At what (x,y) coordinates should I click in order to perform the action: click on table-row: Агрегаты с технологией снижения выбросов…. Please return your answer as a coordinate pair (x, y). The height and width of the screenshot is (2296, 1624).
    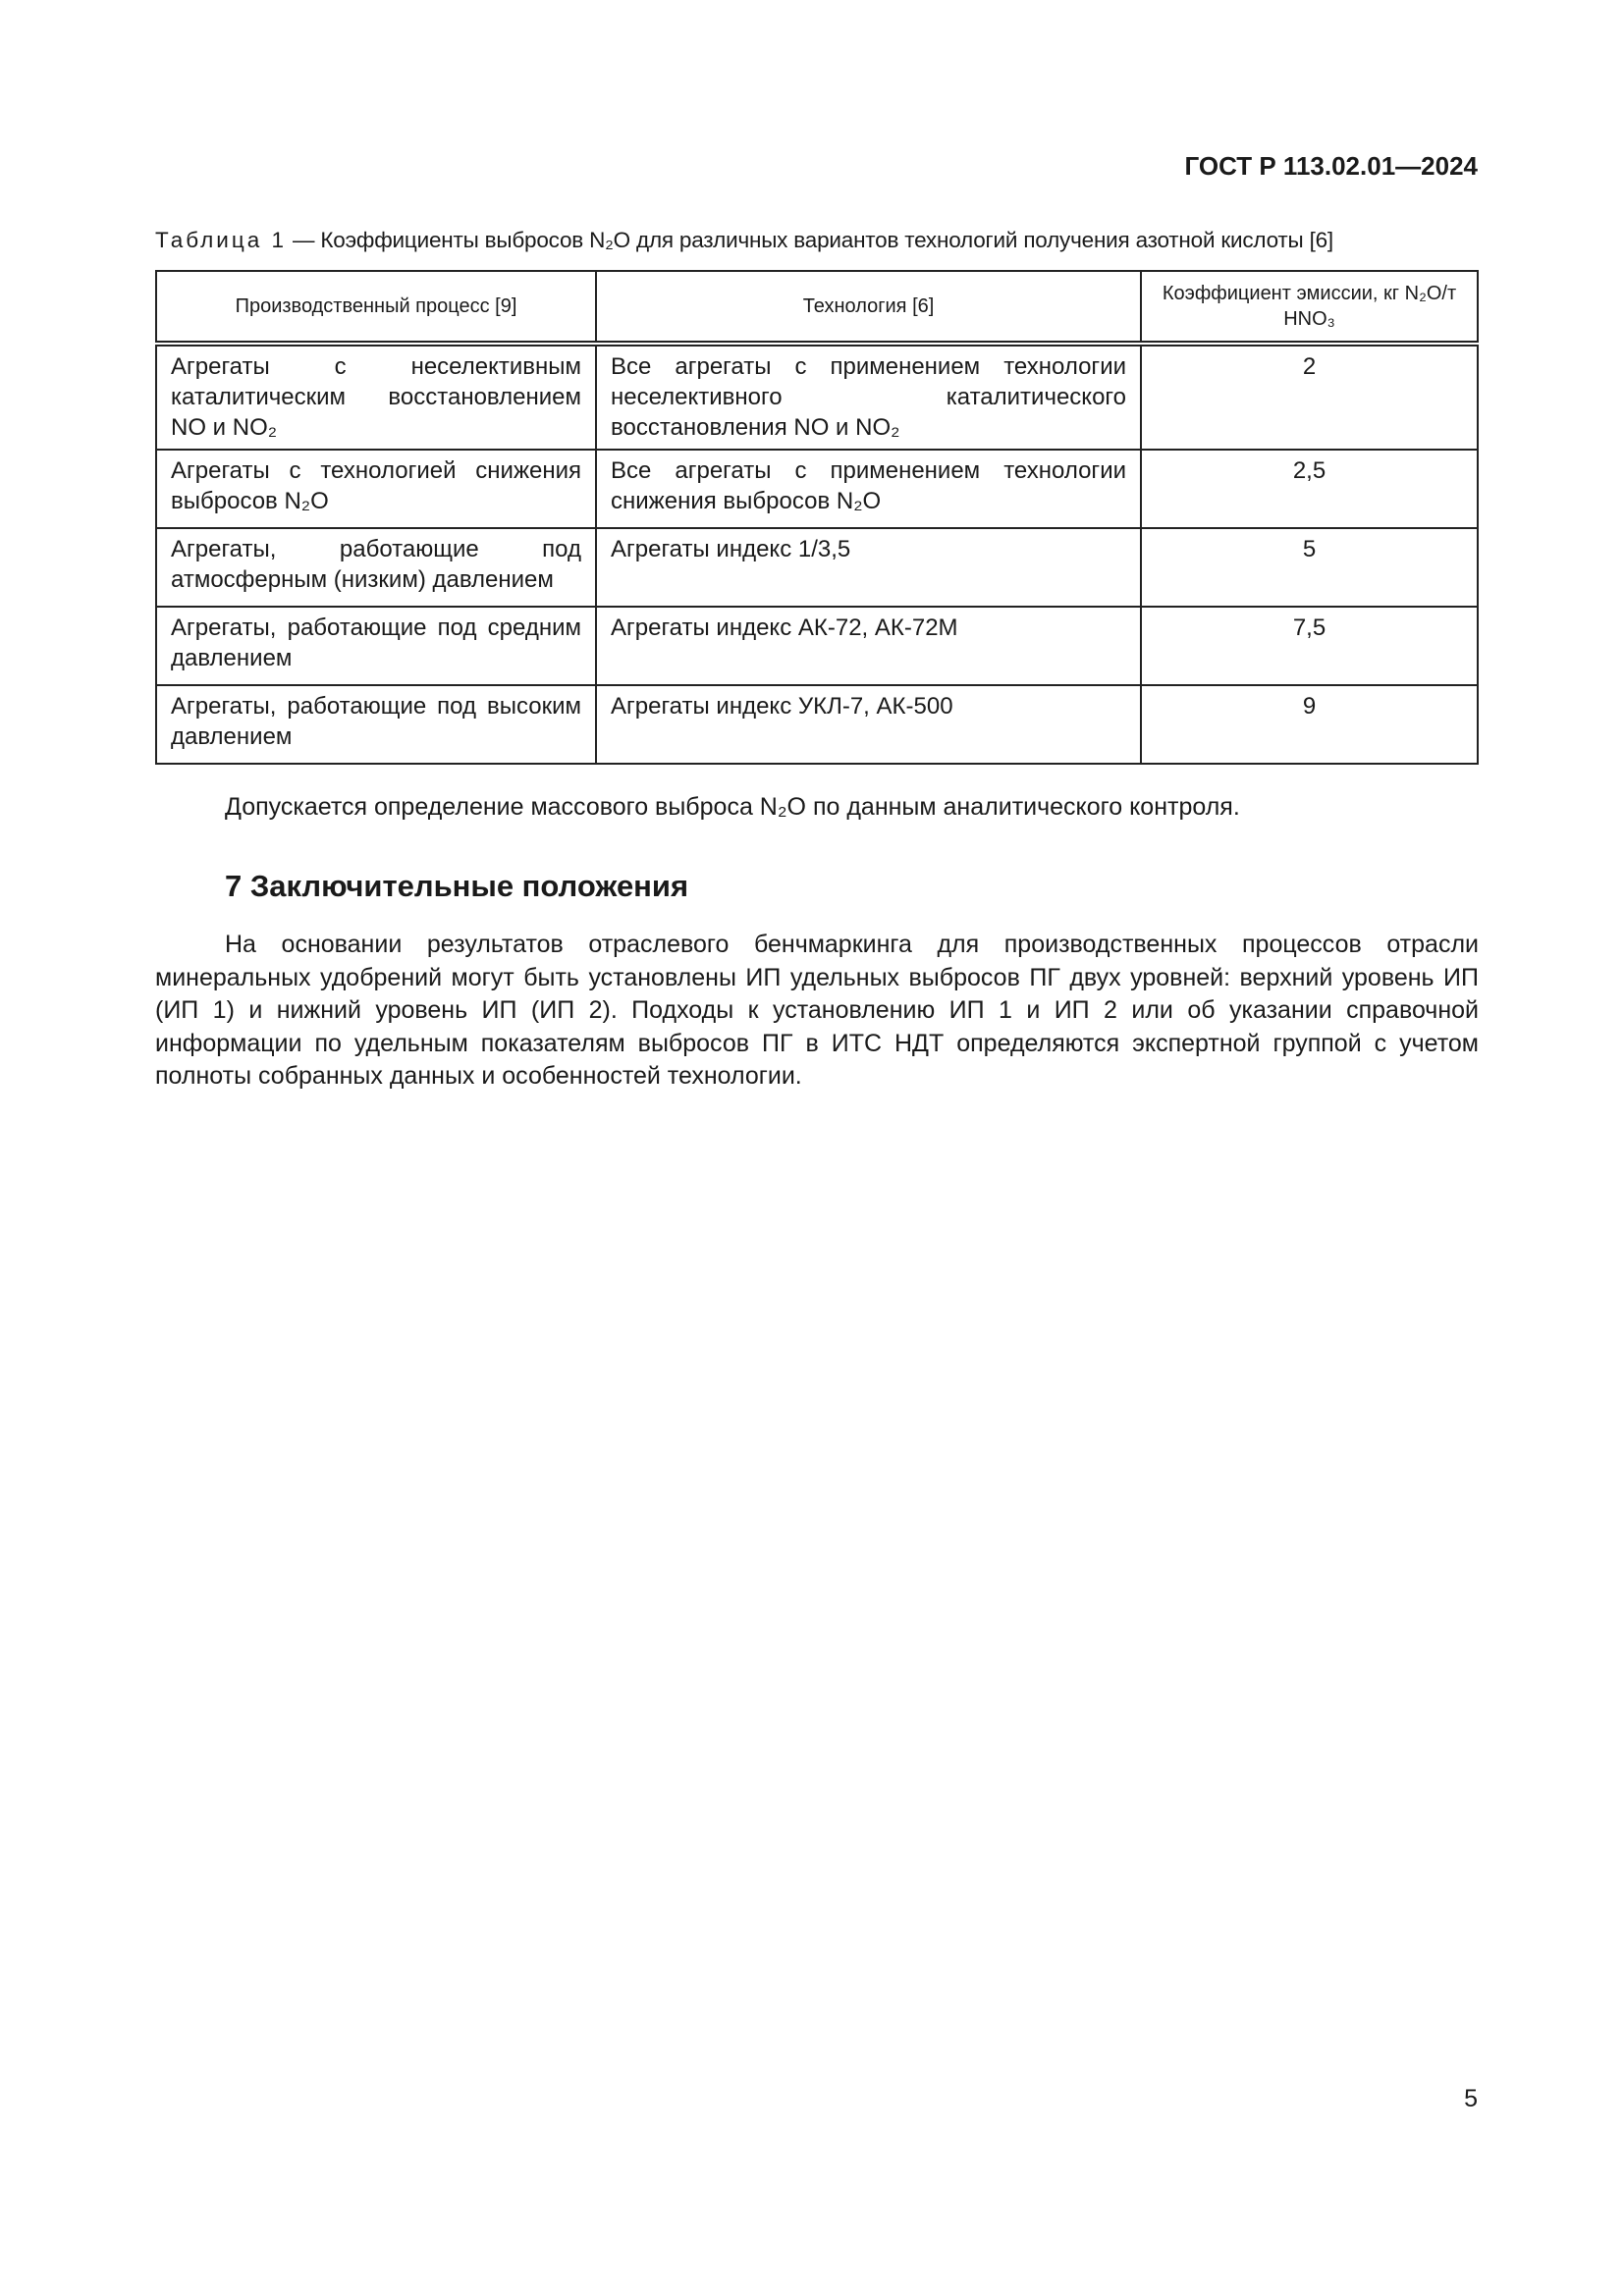
    Looking at the image, I should click on (817, 489).